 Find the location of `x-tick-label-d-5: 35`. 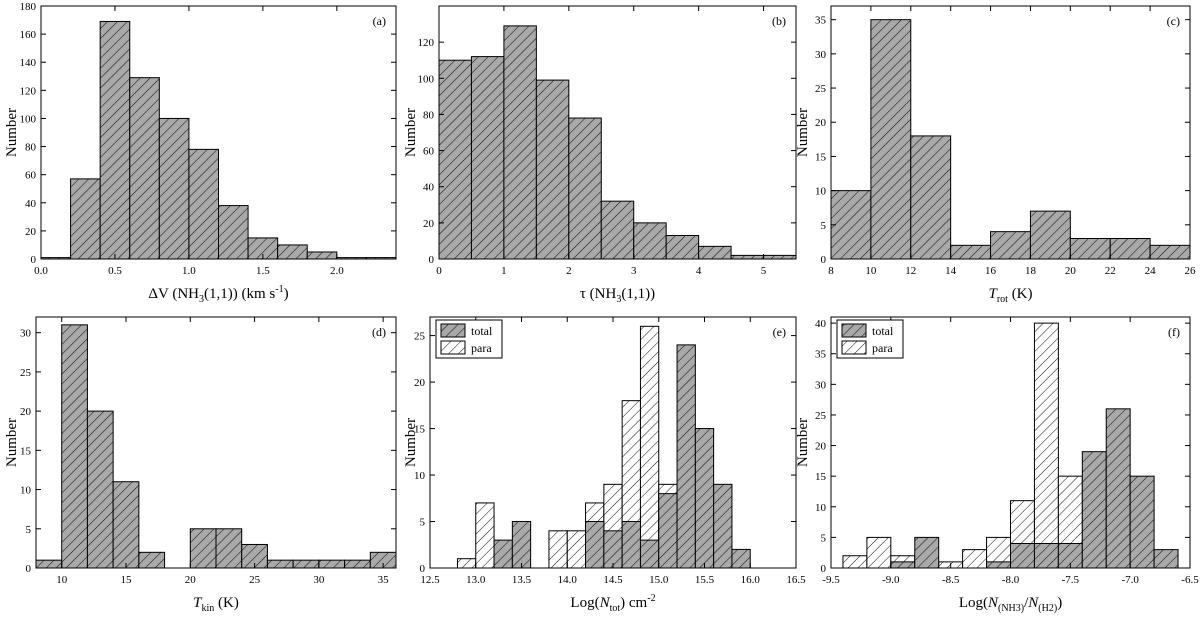

x-tick-label-d-5: 35 is located at coordinates (384, 580).